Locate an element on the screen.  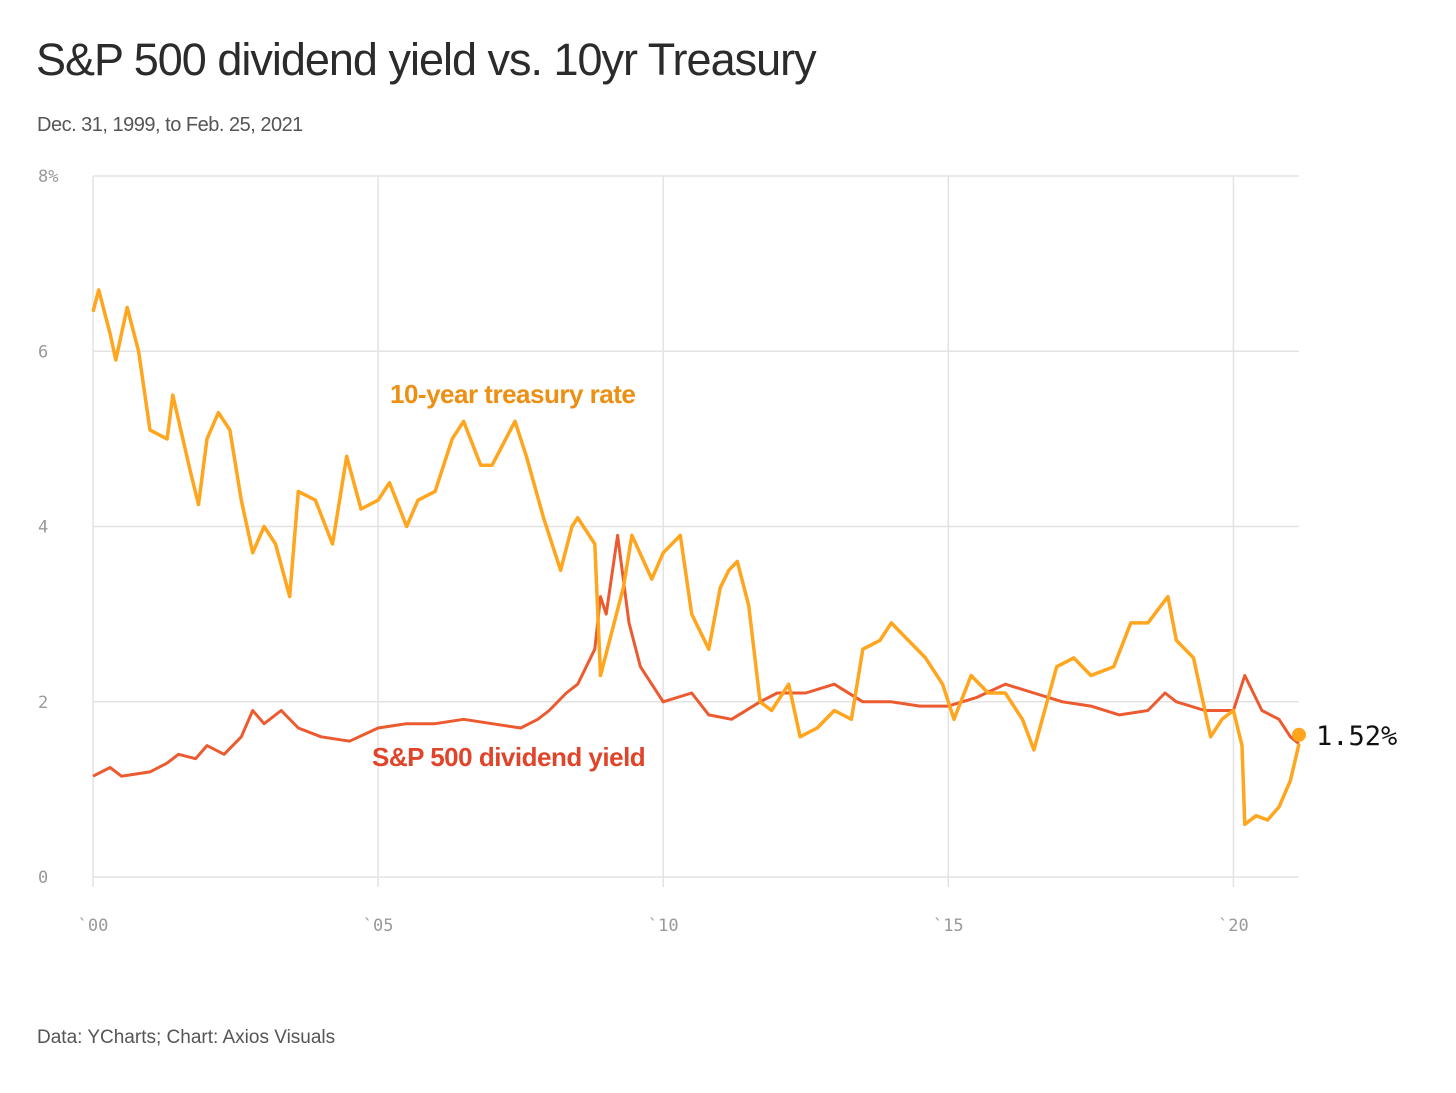
chart-subtitle: Dec. 31, 1999, to Feb. 25, 2021 is located at coordinates (170, 125).